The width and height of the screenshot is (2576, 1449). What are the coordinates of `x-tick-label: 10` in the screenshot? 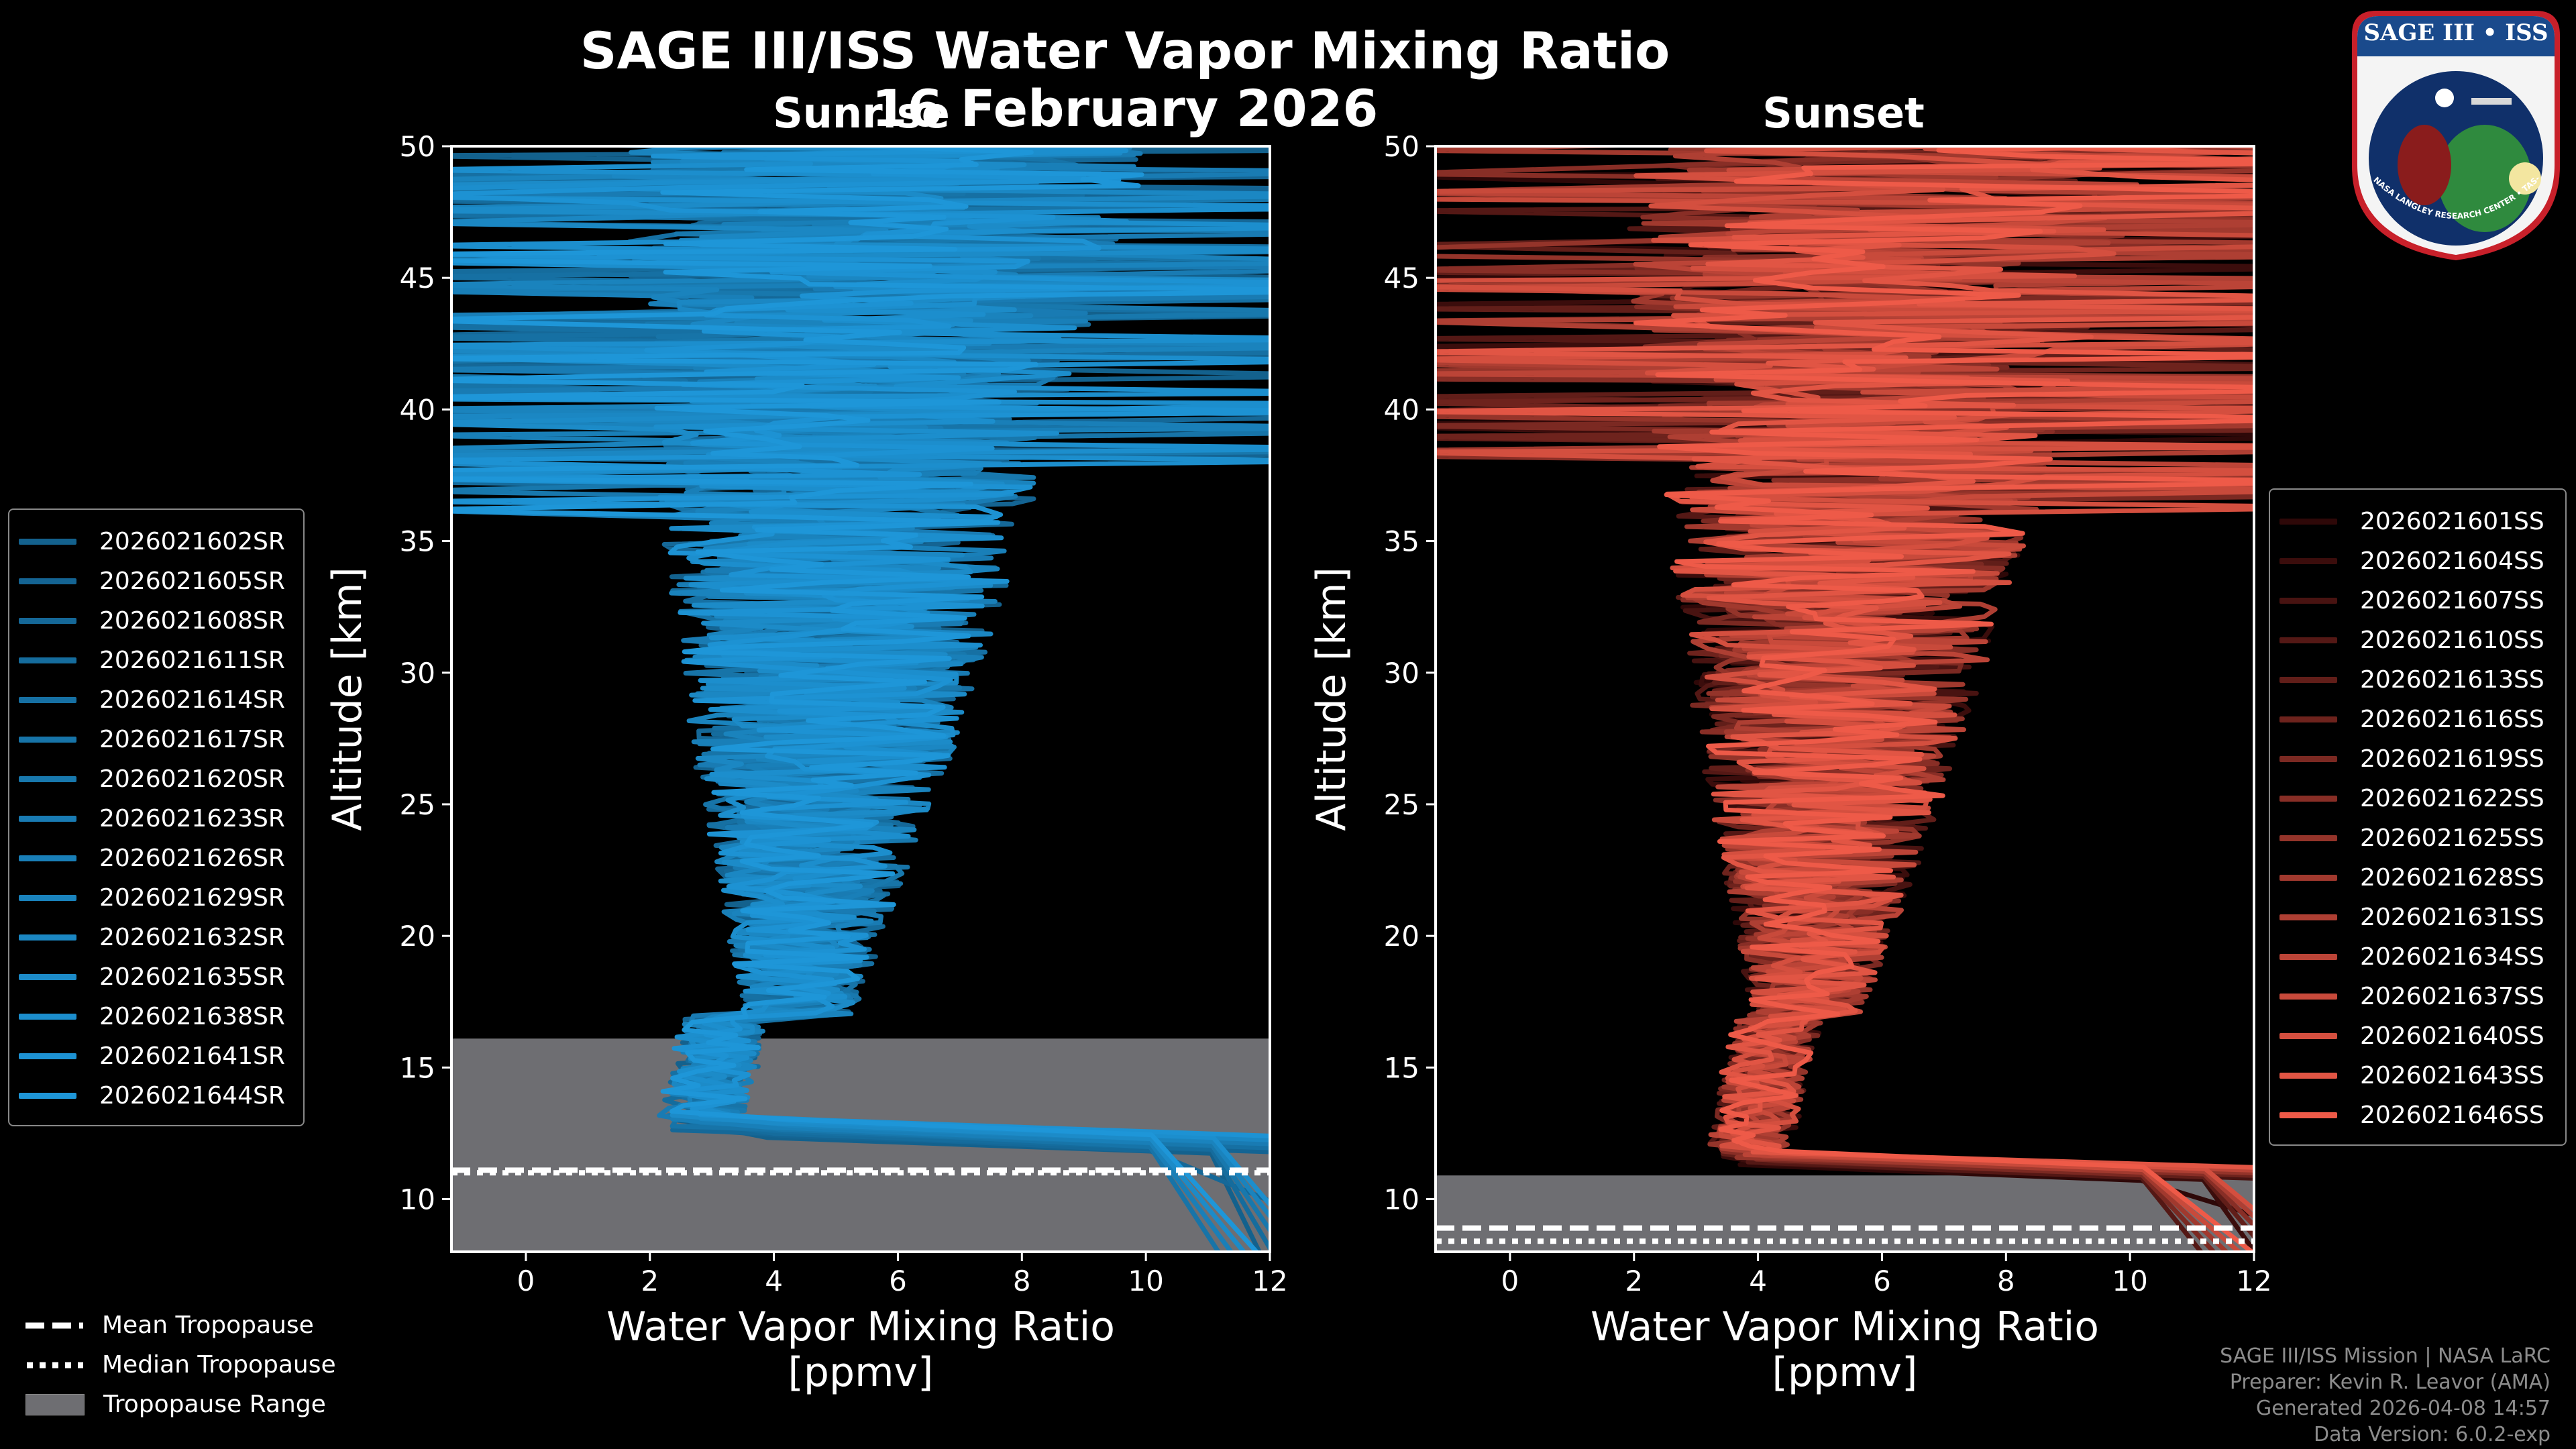 It's located at (2129, 1281).